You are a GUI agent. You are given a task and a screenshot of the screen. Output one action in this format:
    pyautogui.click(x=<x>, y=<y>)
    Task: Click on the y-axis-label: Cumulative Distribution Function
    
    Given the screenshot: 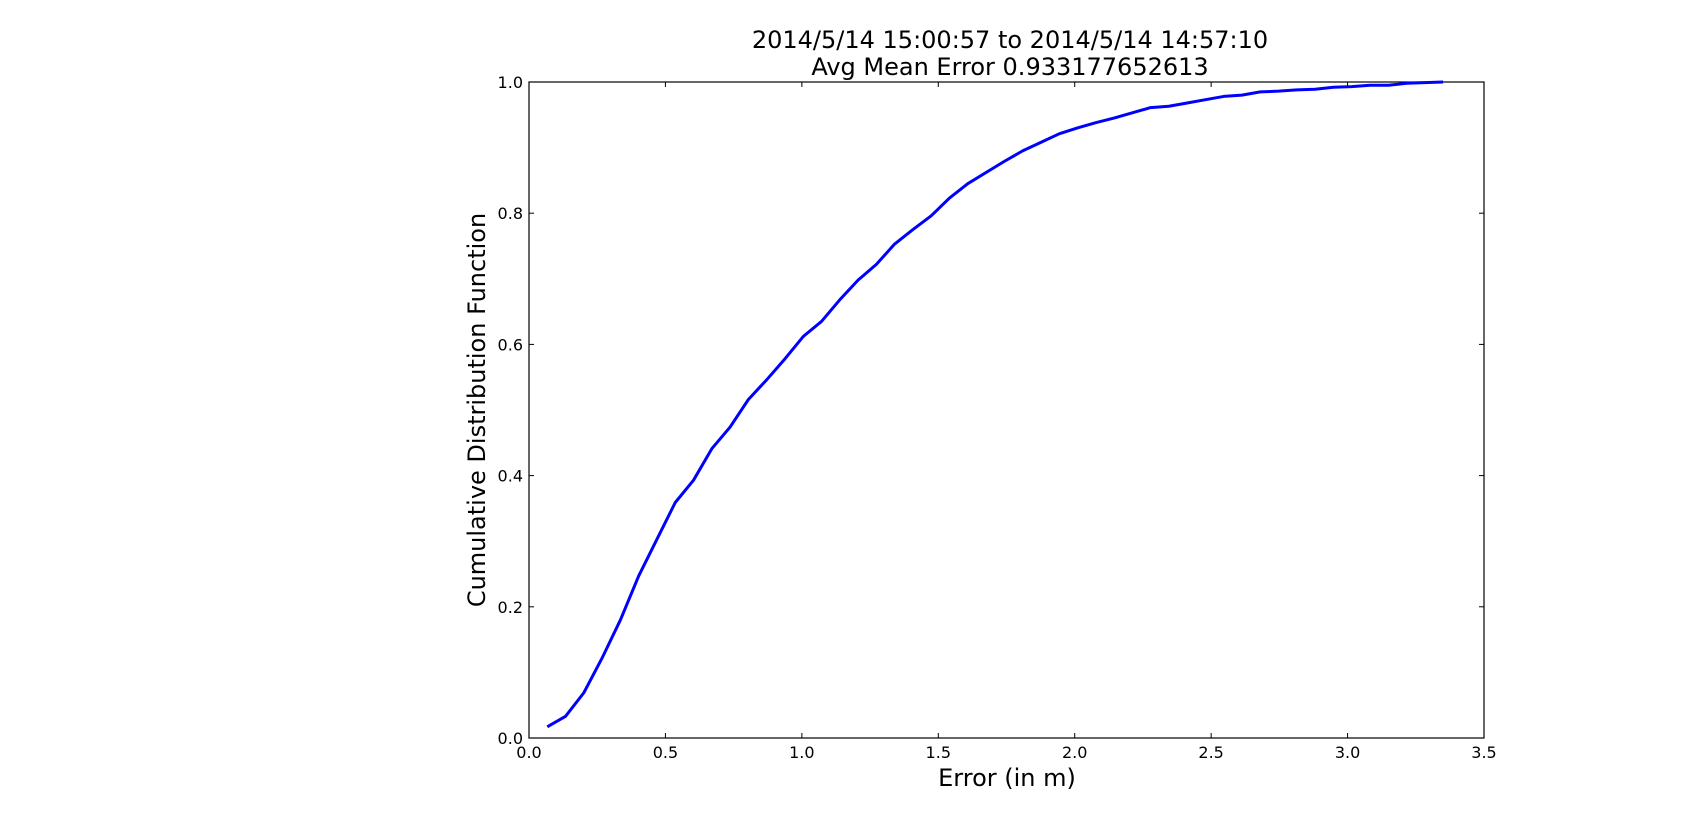 What is the action you would take?
    pyautogui.click(x=477, y=410)
    